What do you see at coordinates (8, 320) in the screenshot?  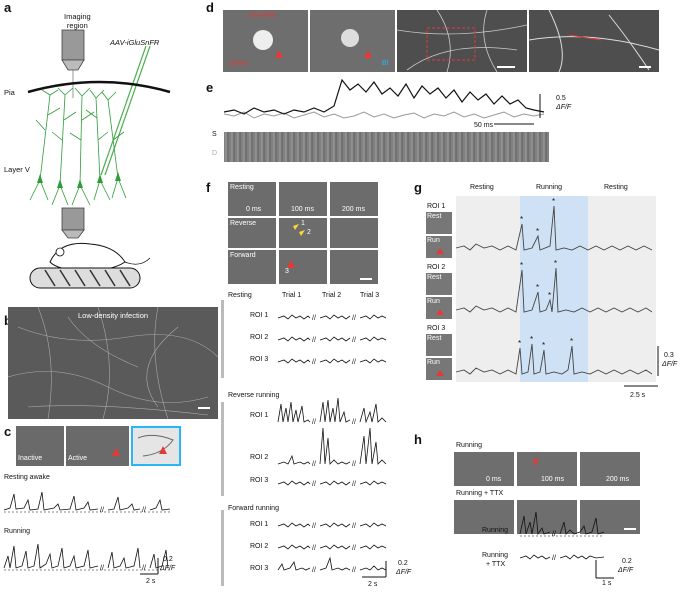 I see `panel-label-b: b` at bounding box center [8, 320].